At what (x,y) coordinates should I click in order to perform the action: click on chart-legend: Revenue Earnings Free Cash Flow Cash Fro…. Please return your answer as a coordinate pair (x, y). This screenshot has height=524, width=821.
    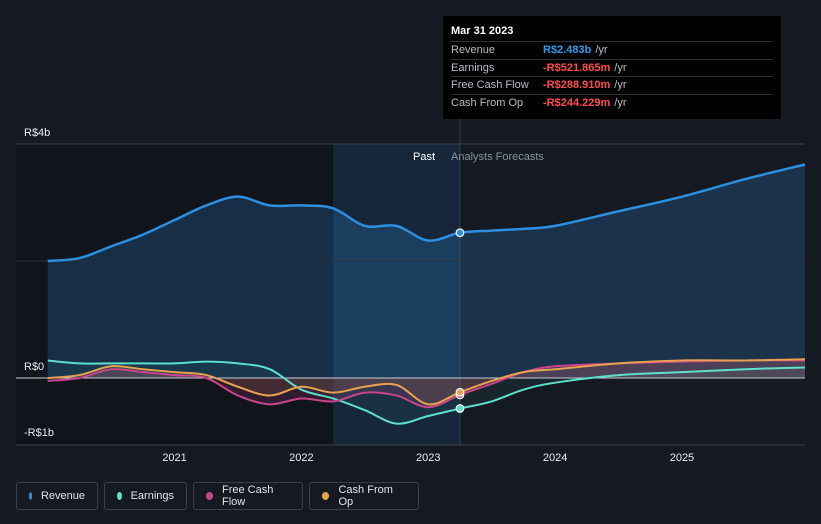
    Looking at the image, I should click on (217, 496).